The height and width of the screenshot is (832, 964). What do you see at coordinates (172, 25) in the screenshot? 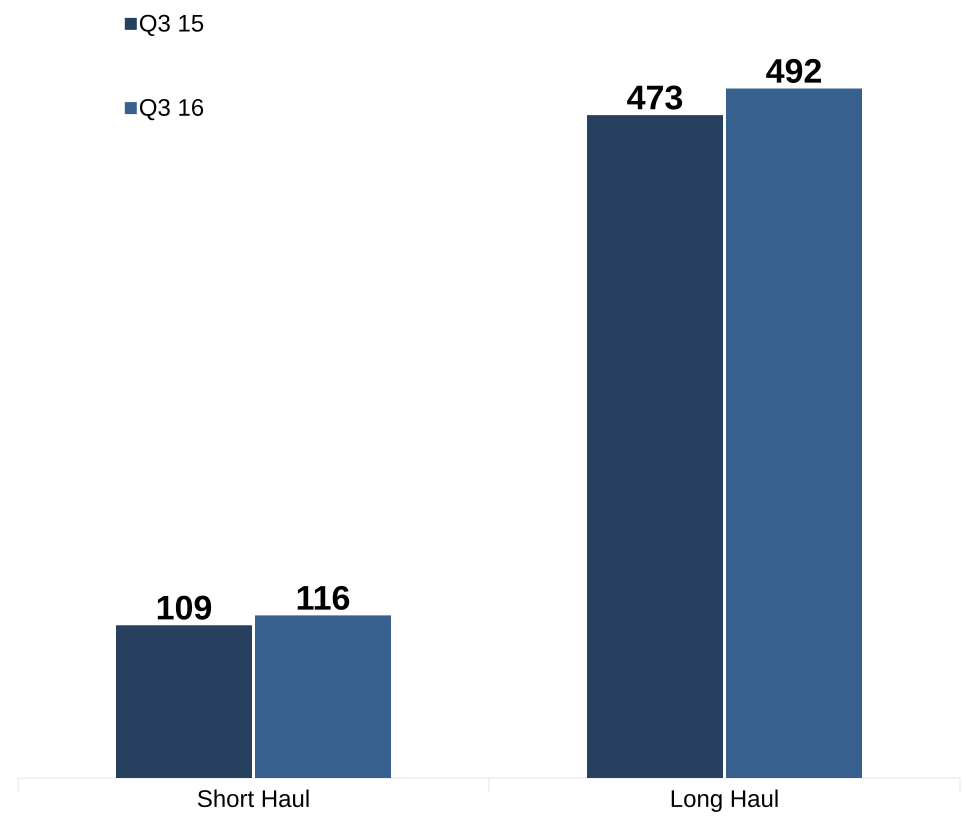
I see `legend-label: Q3 15` at bounding box center [172, 25].